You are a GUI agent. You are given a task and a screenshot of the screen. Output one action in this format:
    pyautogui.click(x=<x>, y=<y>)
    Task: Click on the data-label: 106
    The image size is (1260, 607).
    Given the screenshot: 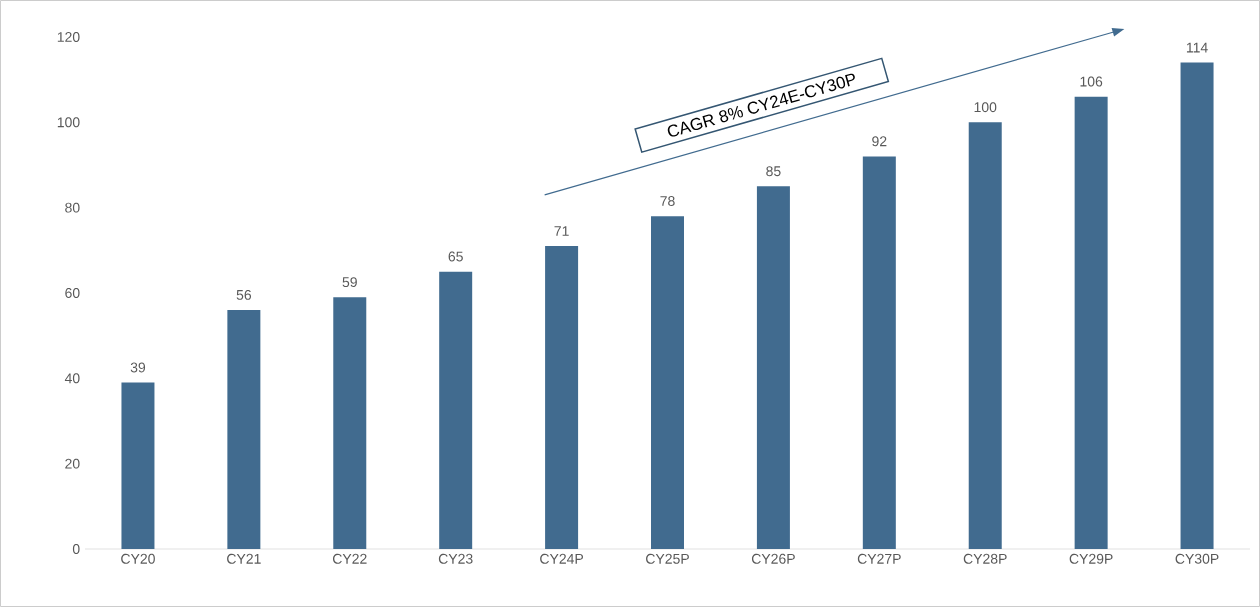 What is the action you would take?
    pyautogui.click(x=1091, y=81)
    